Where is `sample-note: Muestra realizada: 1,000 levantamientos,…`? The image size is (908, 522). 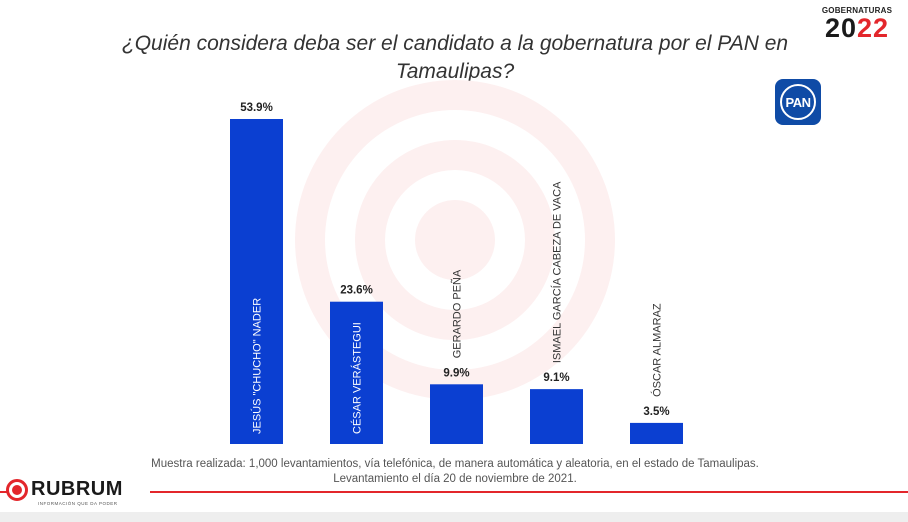 sample-note: Muestra realizada: 1,000 levantamientos,… is located at coordinates (455, 472).